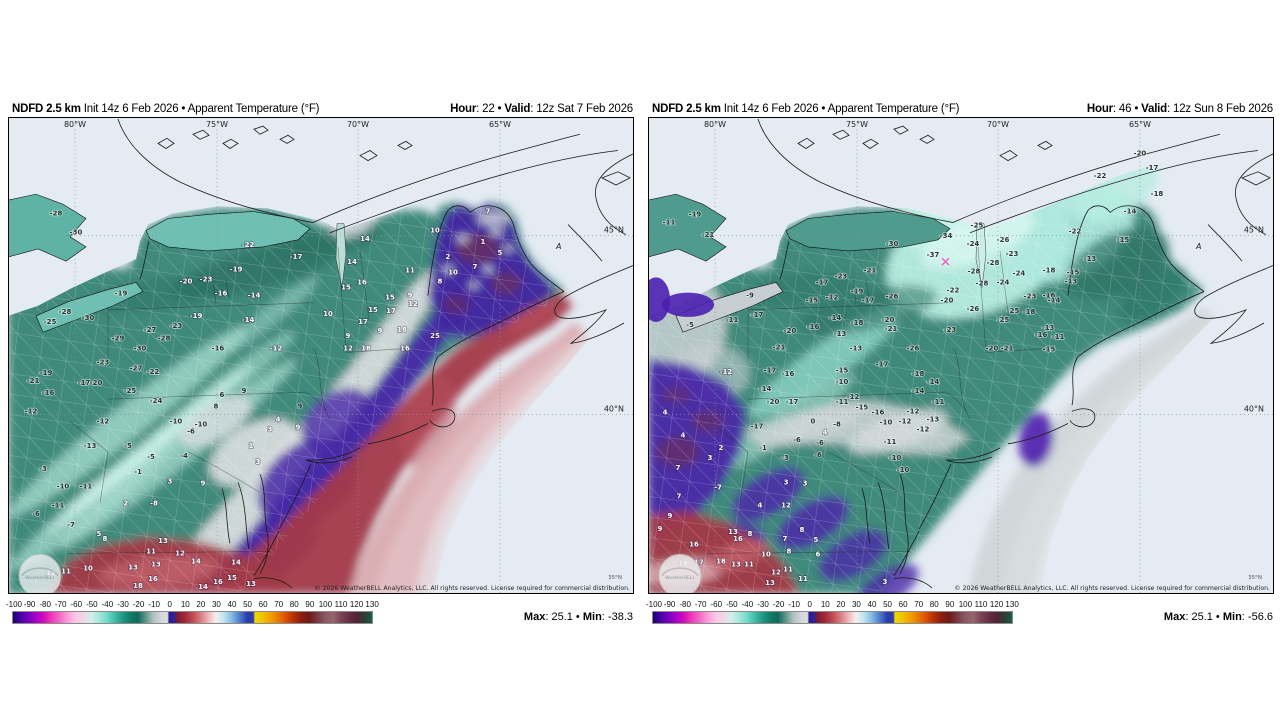  I want to click on maxmin-readout: Max: 25.1 • Min: -38.3, so click(578, 617).